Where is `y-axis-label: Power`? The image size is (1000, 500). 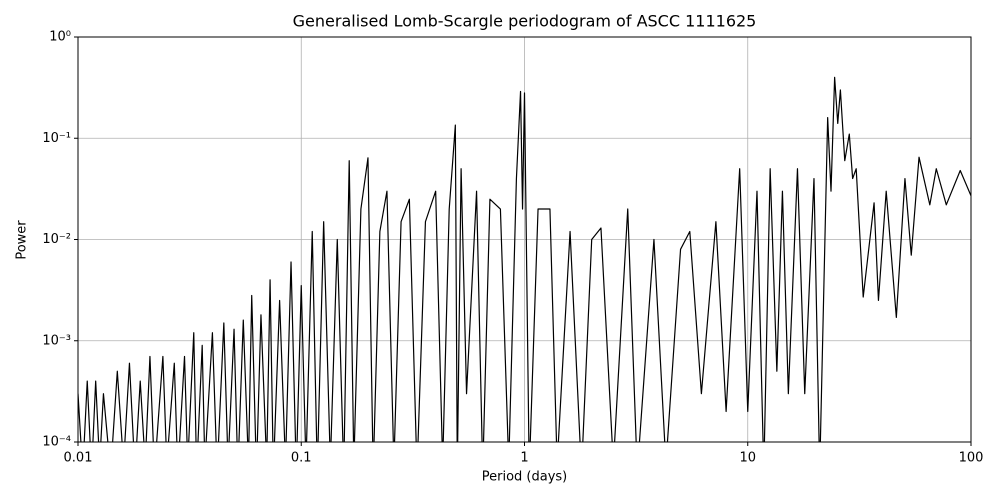 y-axis-label: Power is located at coordinates (22, 240).